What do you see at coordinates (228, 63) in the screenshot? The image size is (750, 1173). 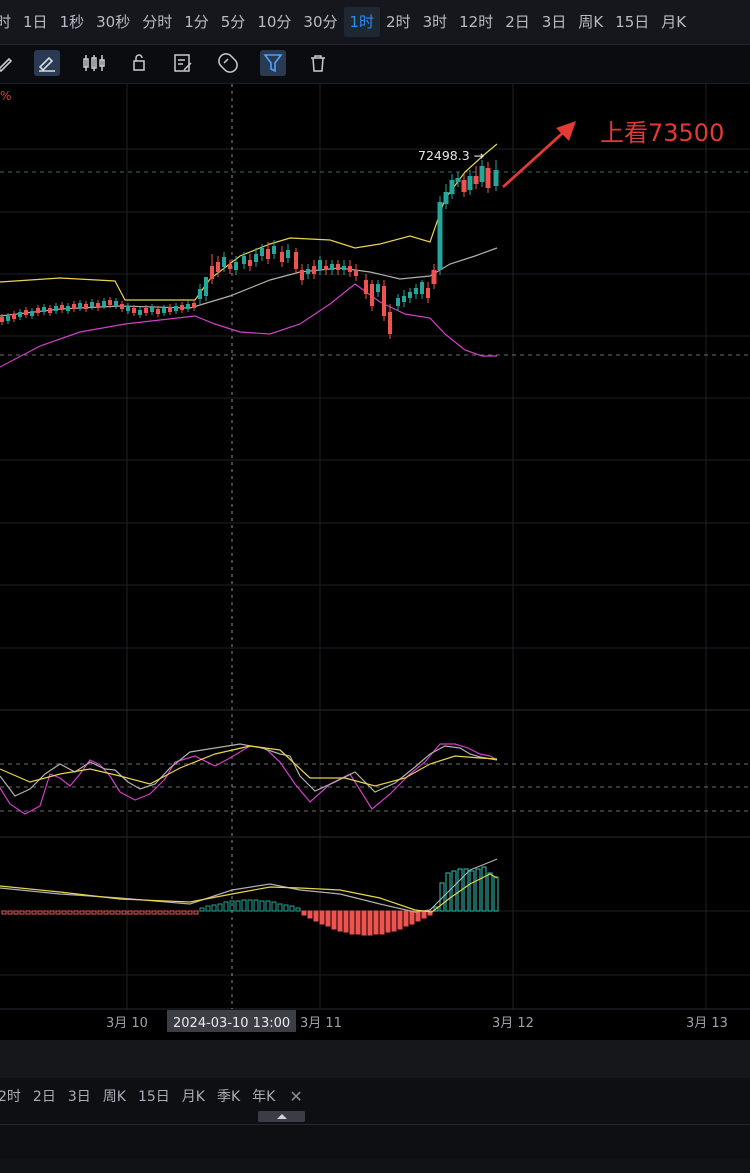 I see `magnet-tool-button` at bounding box center [228, 63].